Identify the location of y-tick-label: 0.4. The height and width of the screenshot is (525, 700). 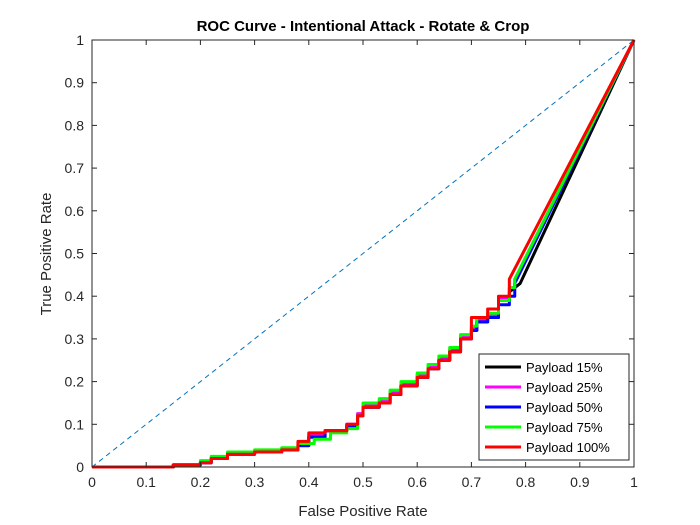
(75, 296).